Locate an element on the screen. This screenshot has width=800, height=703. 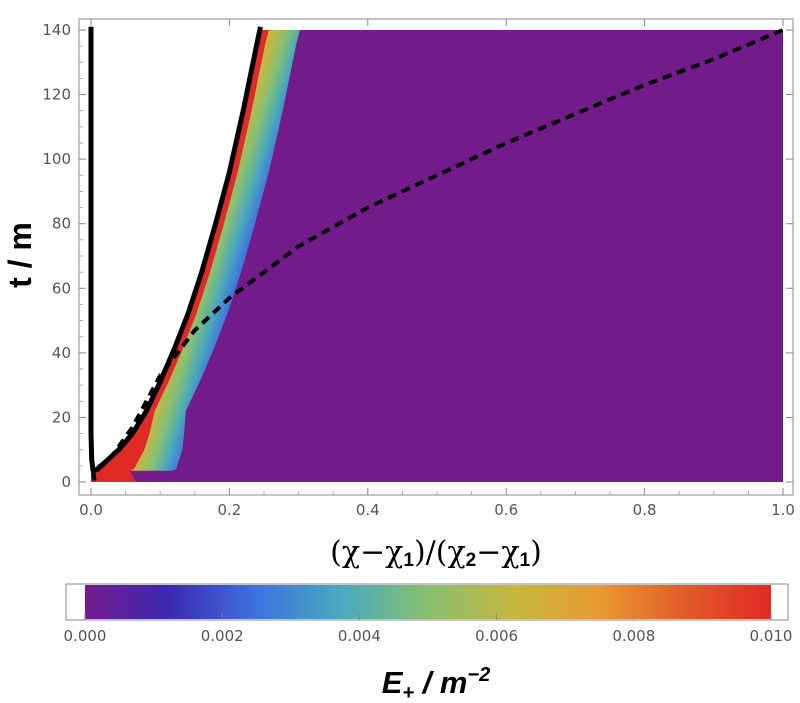
colorbar-tick-label: 0.010 is located at coordinates (771, 636).